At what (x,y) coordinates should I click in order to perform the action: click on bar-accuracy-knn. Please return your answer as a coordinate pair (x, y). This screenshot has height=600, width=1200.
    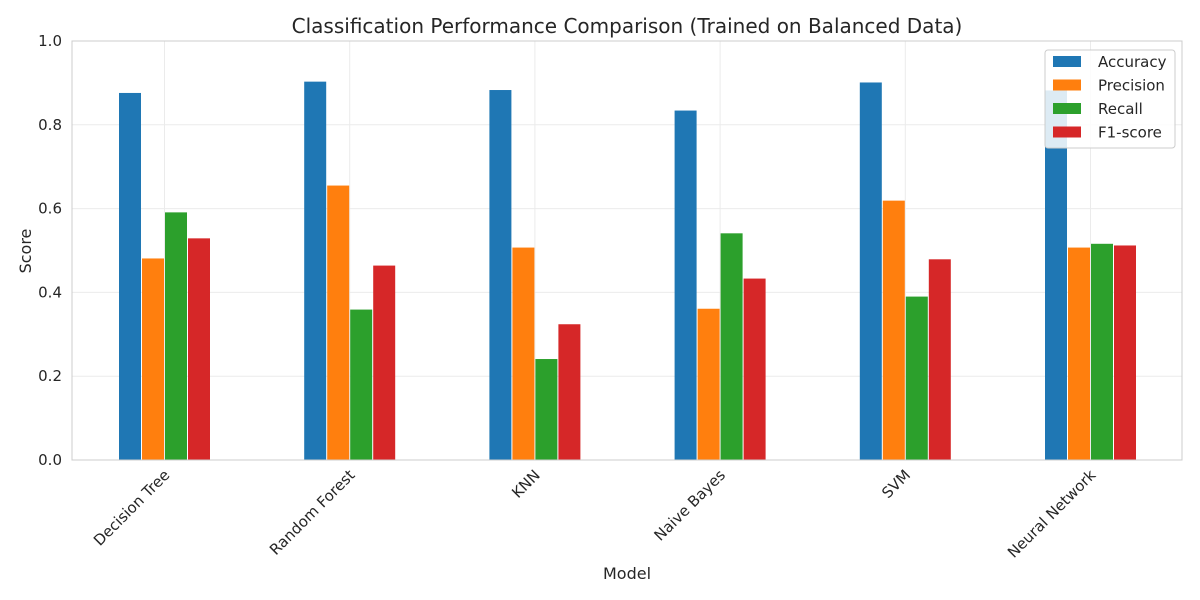
    Looking at the image, I should click on (500, 275).